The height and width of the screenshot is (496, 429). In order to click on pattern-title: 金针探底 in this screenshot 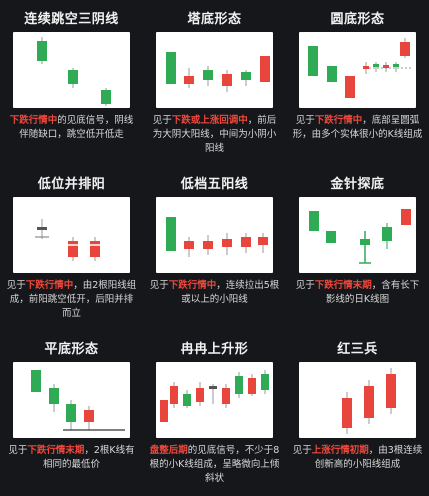, I will do `click(357, 184)`.